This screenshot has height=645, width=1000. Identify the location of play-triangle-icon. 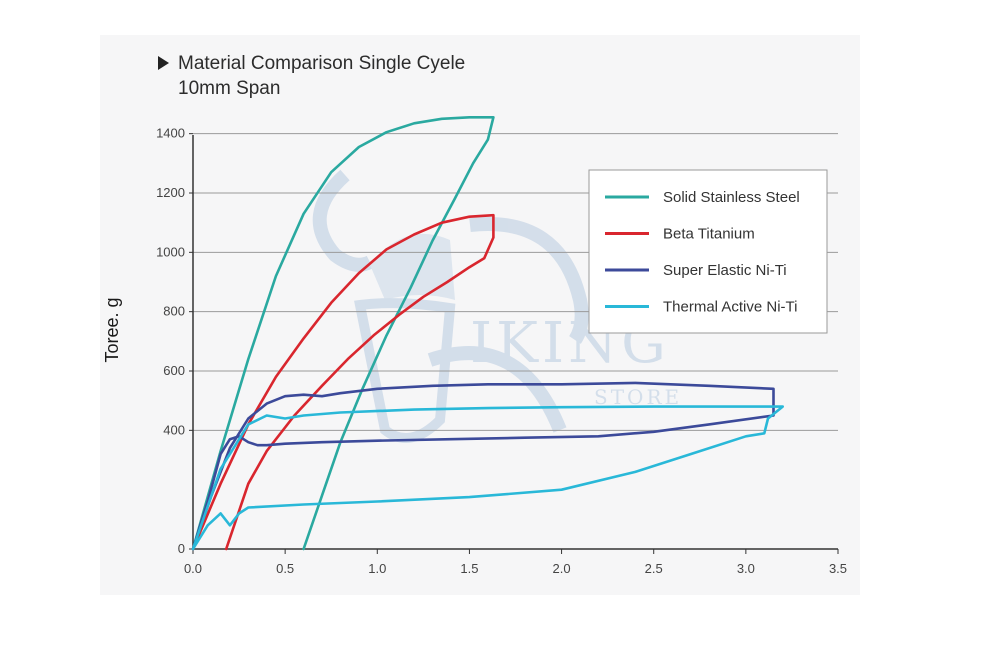
(163, 63).